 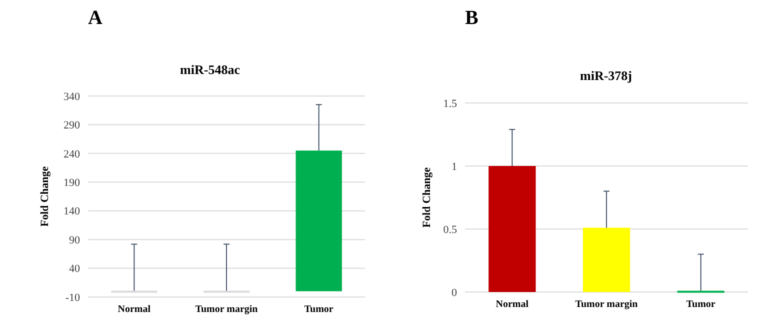 What do you see at coordinates (454, 166) in the screenshot?
I see `y-tick-label: 1` at bounding box center [454, 166].